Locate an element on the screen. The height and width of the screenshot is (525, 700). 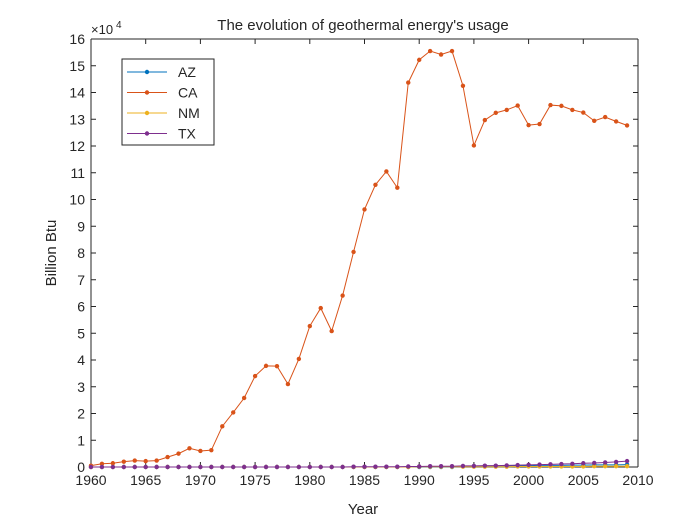
y-tick-label: 2 is located at coordinates (81, 414).